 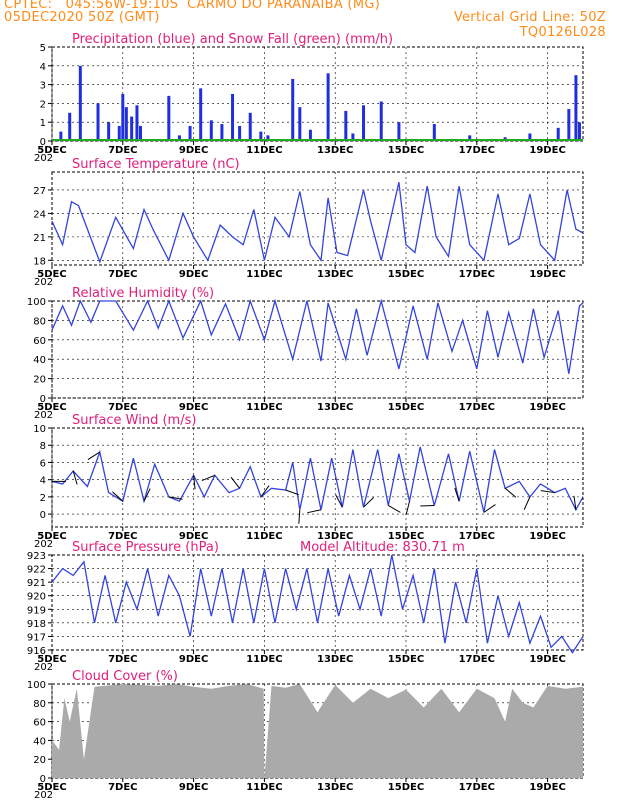 I want to click on y-tick-label: 40, so click(x=39, y=360).